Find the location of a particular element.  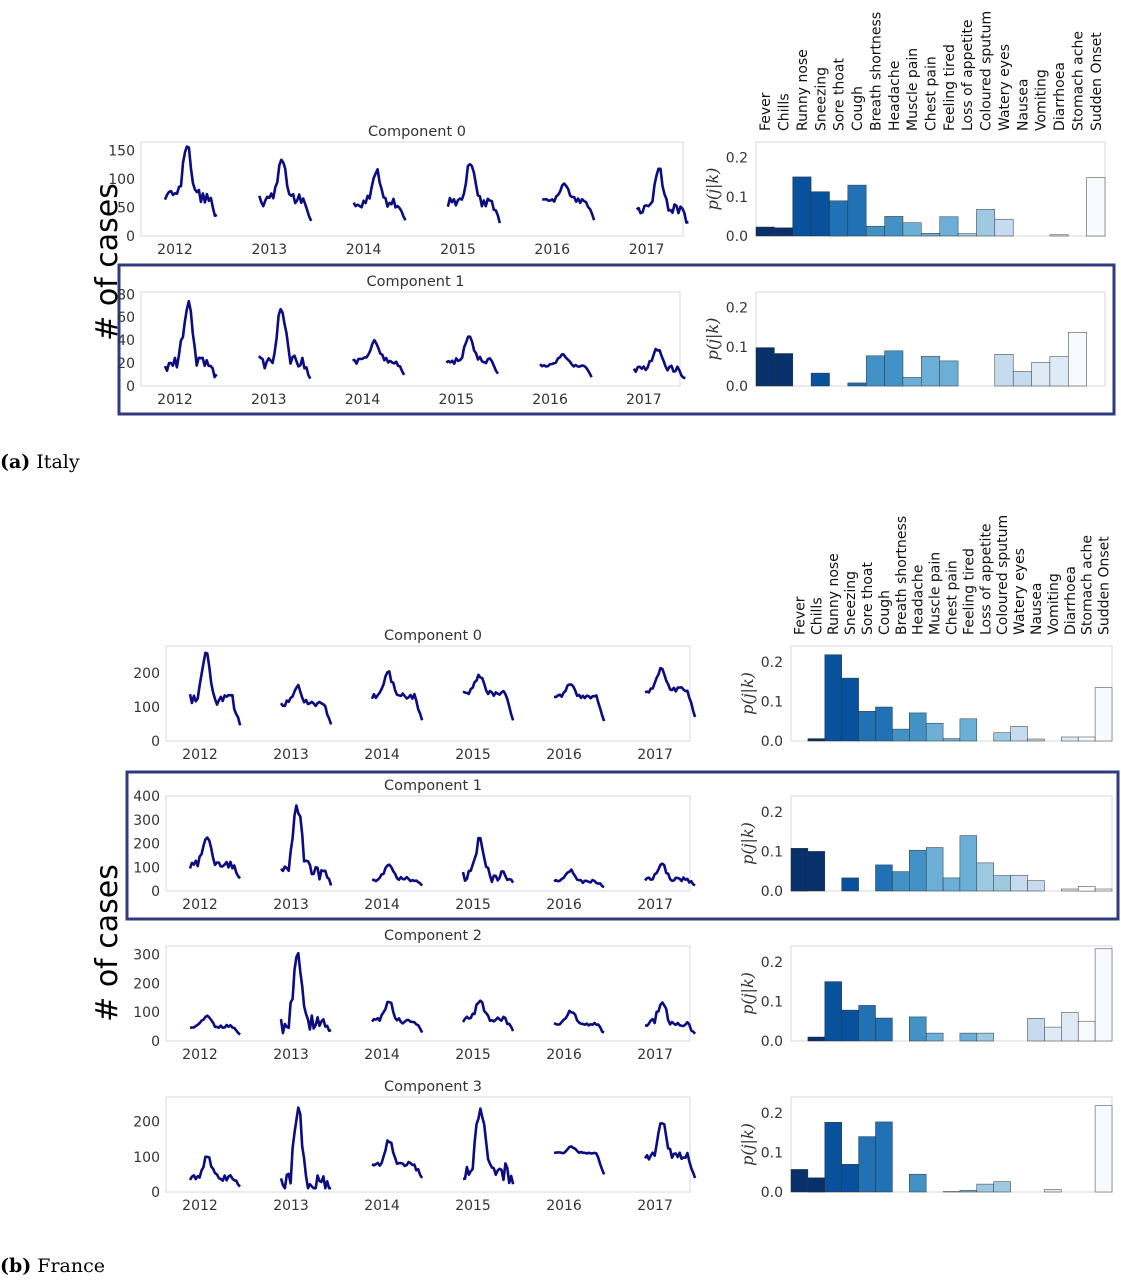

line-y-tick-label: 400 is located at coordinates (146, 797).